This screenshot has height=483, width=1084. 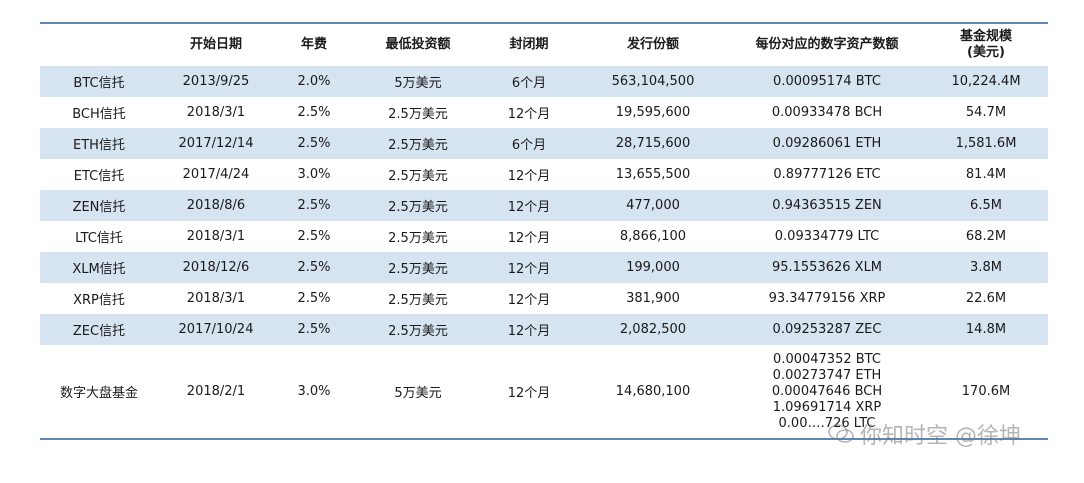 I want to click on cell-aum: 6.5M, so click(x=986, y=205).